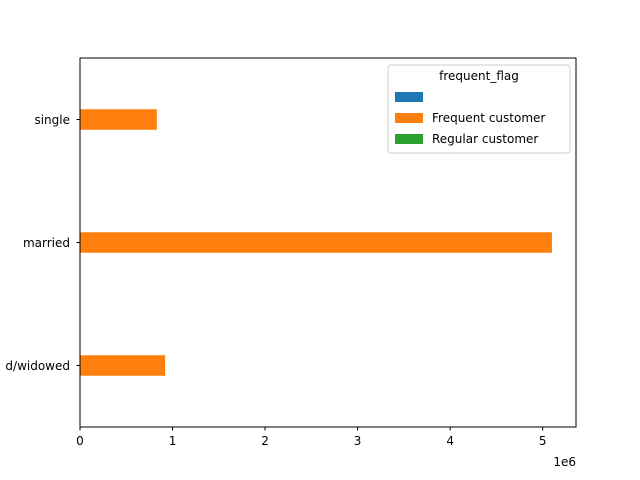  What do you see at coordinates (311, 437) in the screenshot?
I see `x-axis-ticks: 0 1 2 3 4 5` at bounding box center [311, 437].